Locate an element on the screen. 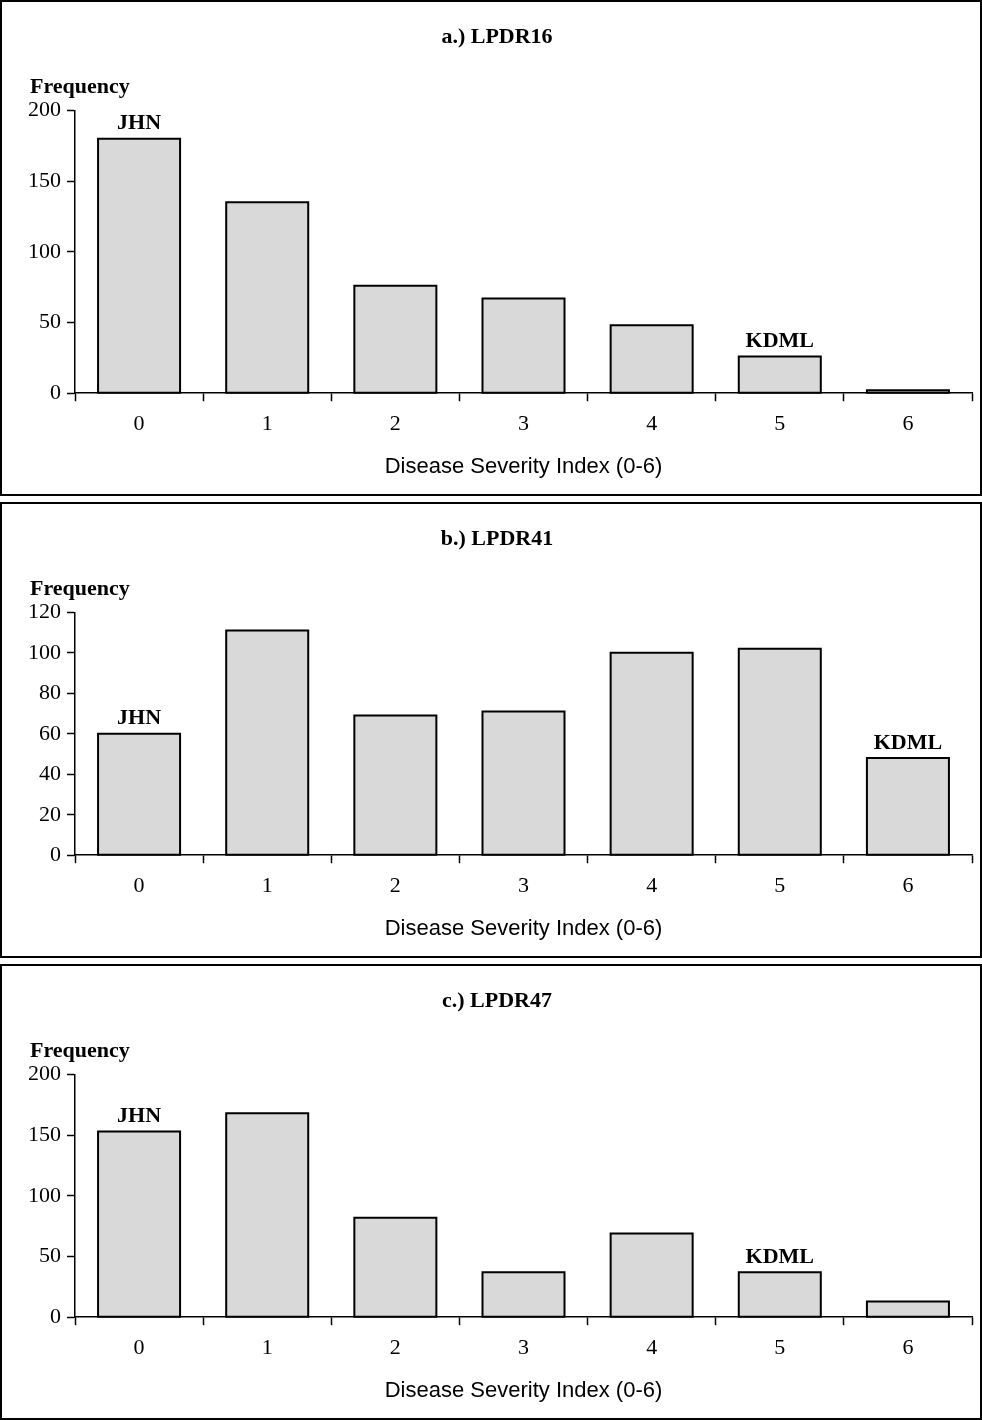  y-tick-label: 20 is located at coordinates (50, 813).